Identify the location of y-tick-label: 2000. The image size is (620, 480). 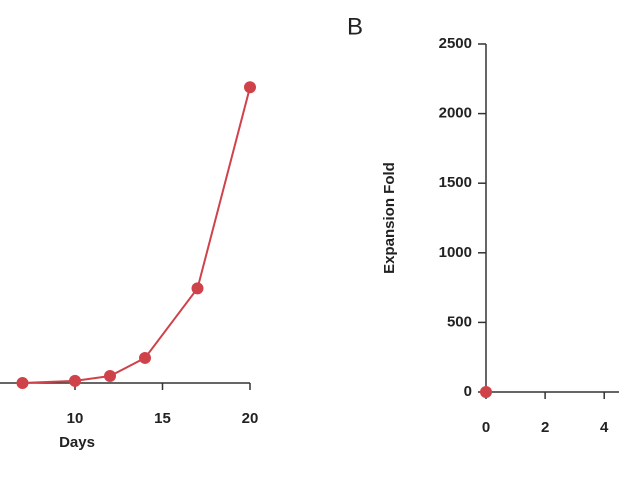
(455, 113).